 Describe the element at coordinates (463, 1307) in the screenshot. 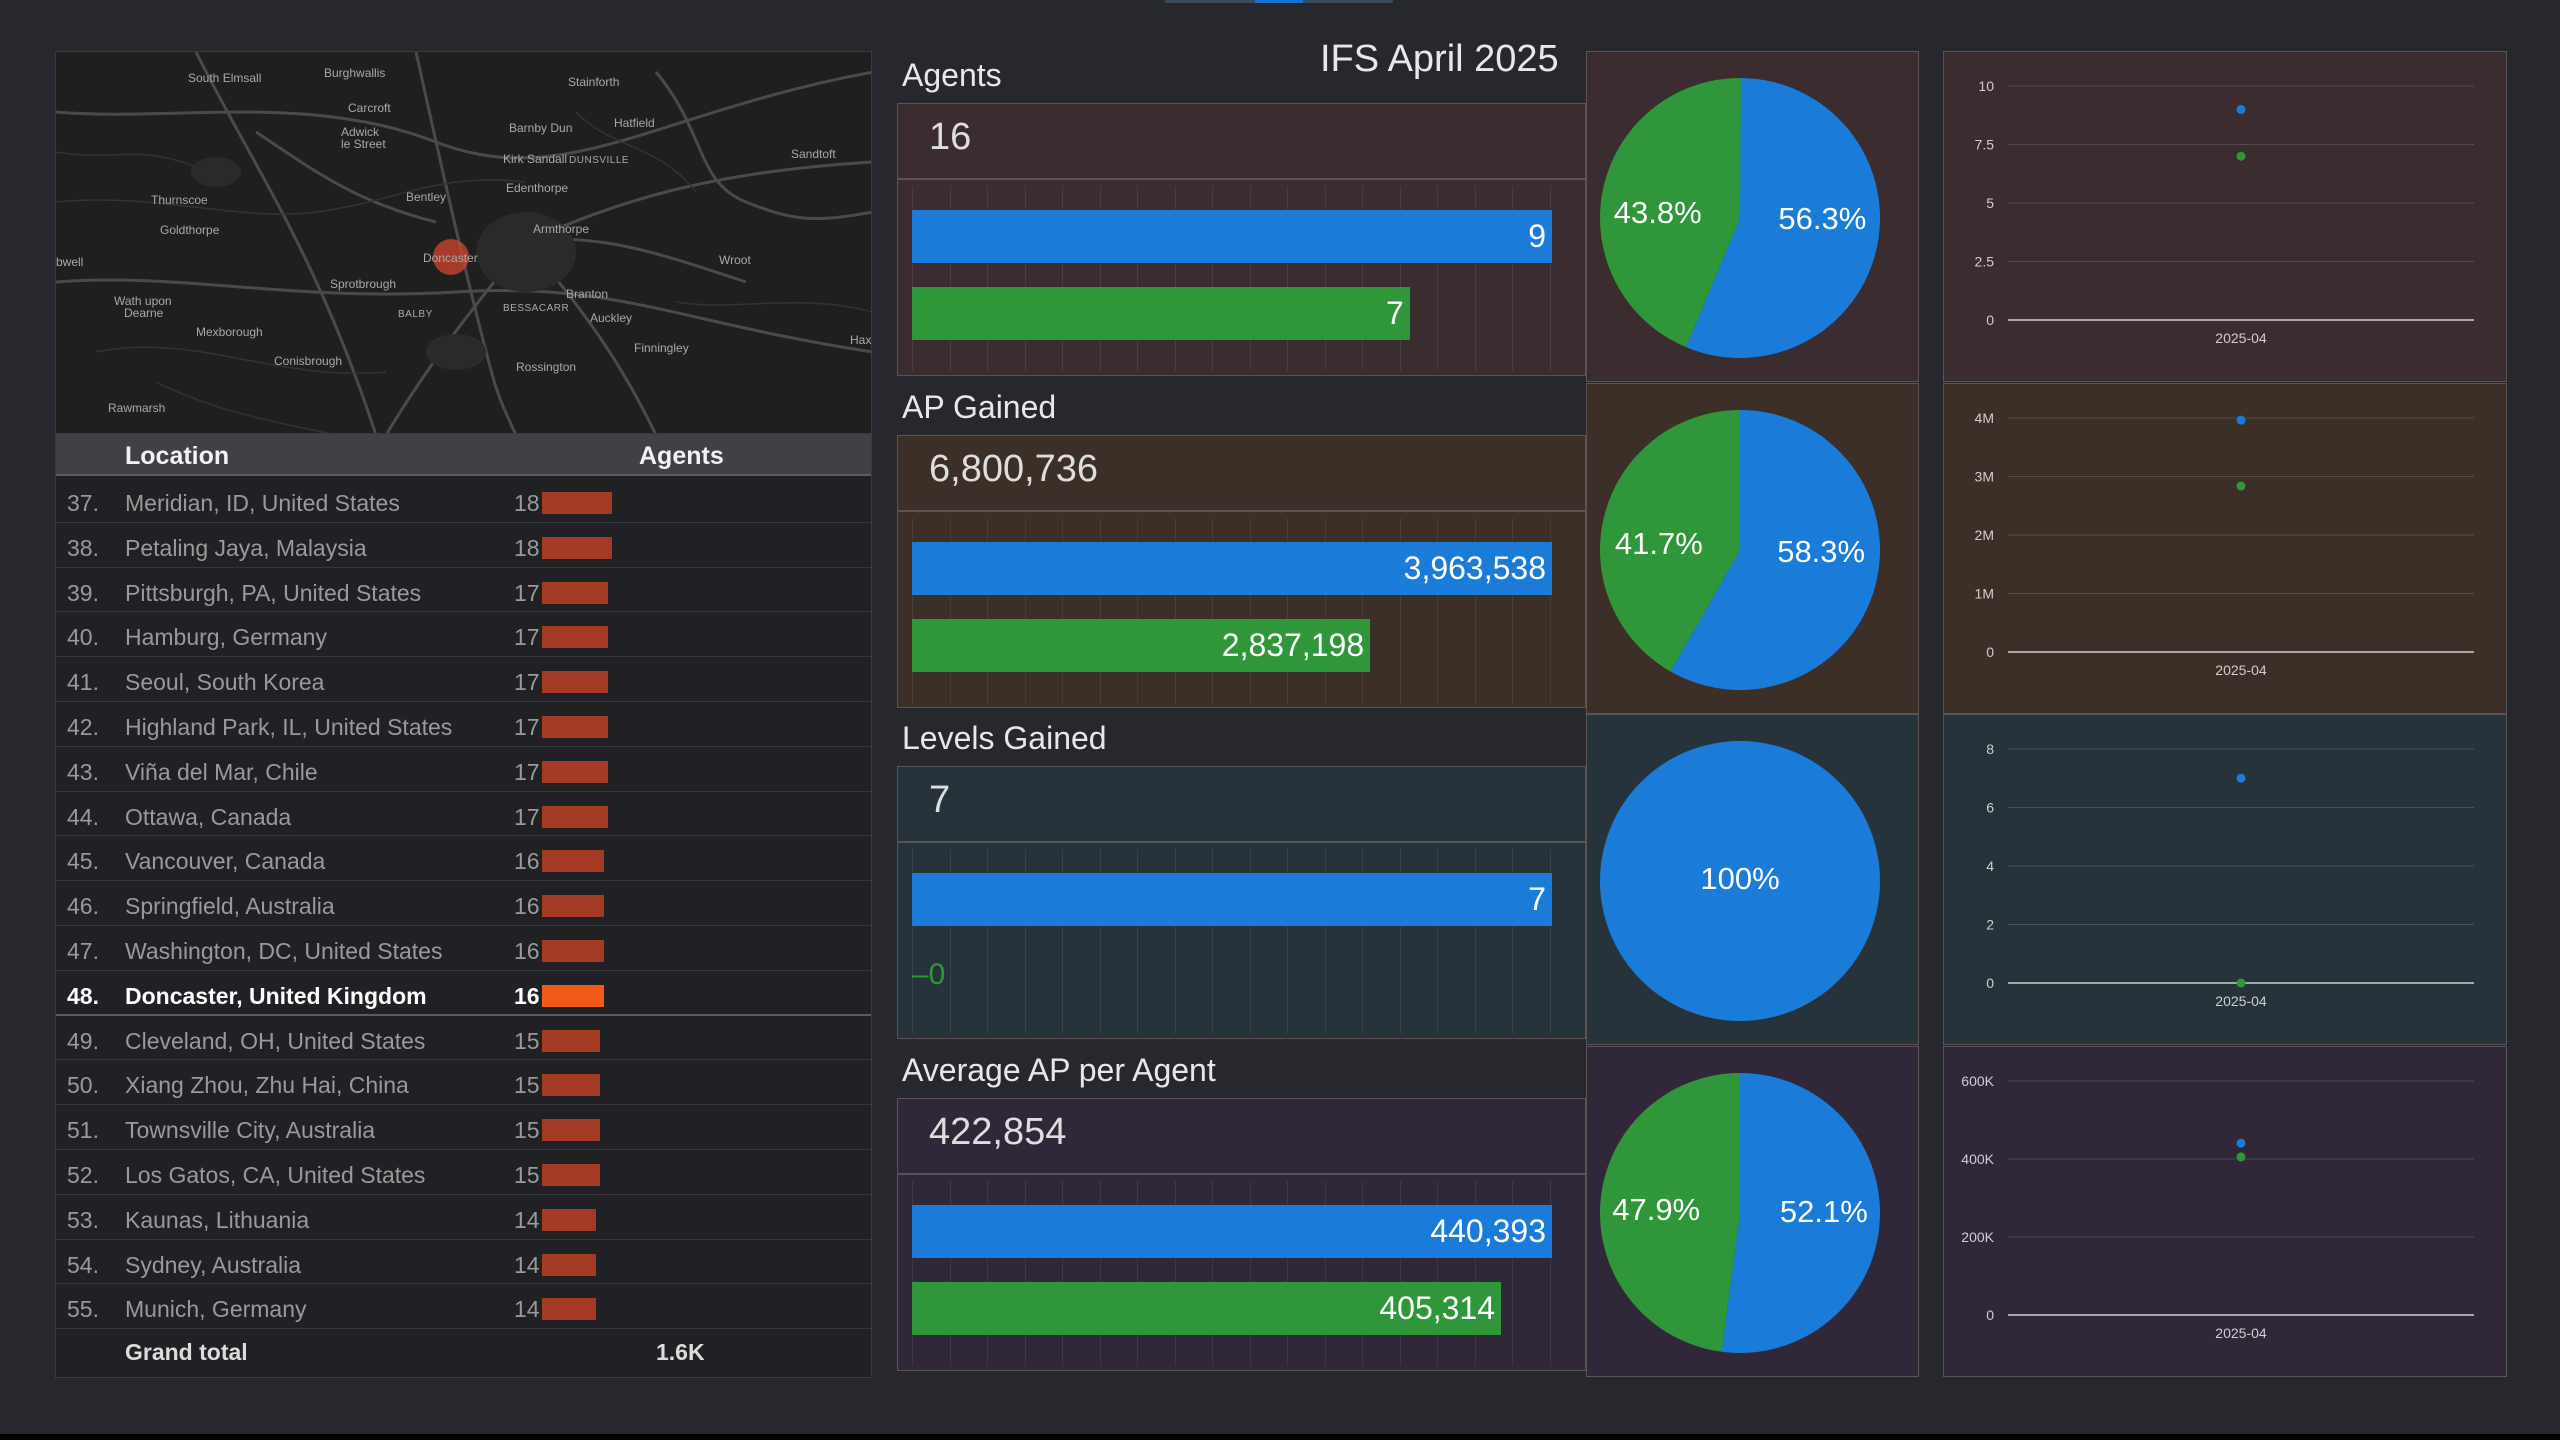

I see `table-row: 55. Munich, Germany 14` at that location.